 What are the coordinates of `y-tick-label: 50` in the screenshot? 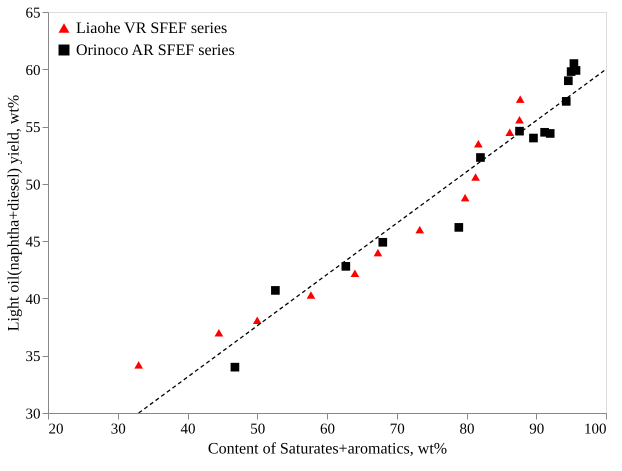 It's located at (33, 185).